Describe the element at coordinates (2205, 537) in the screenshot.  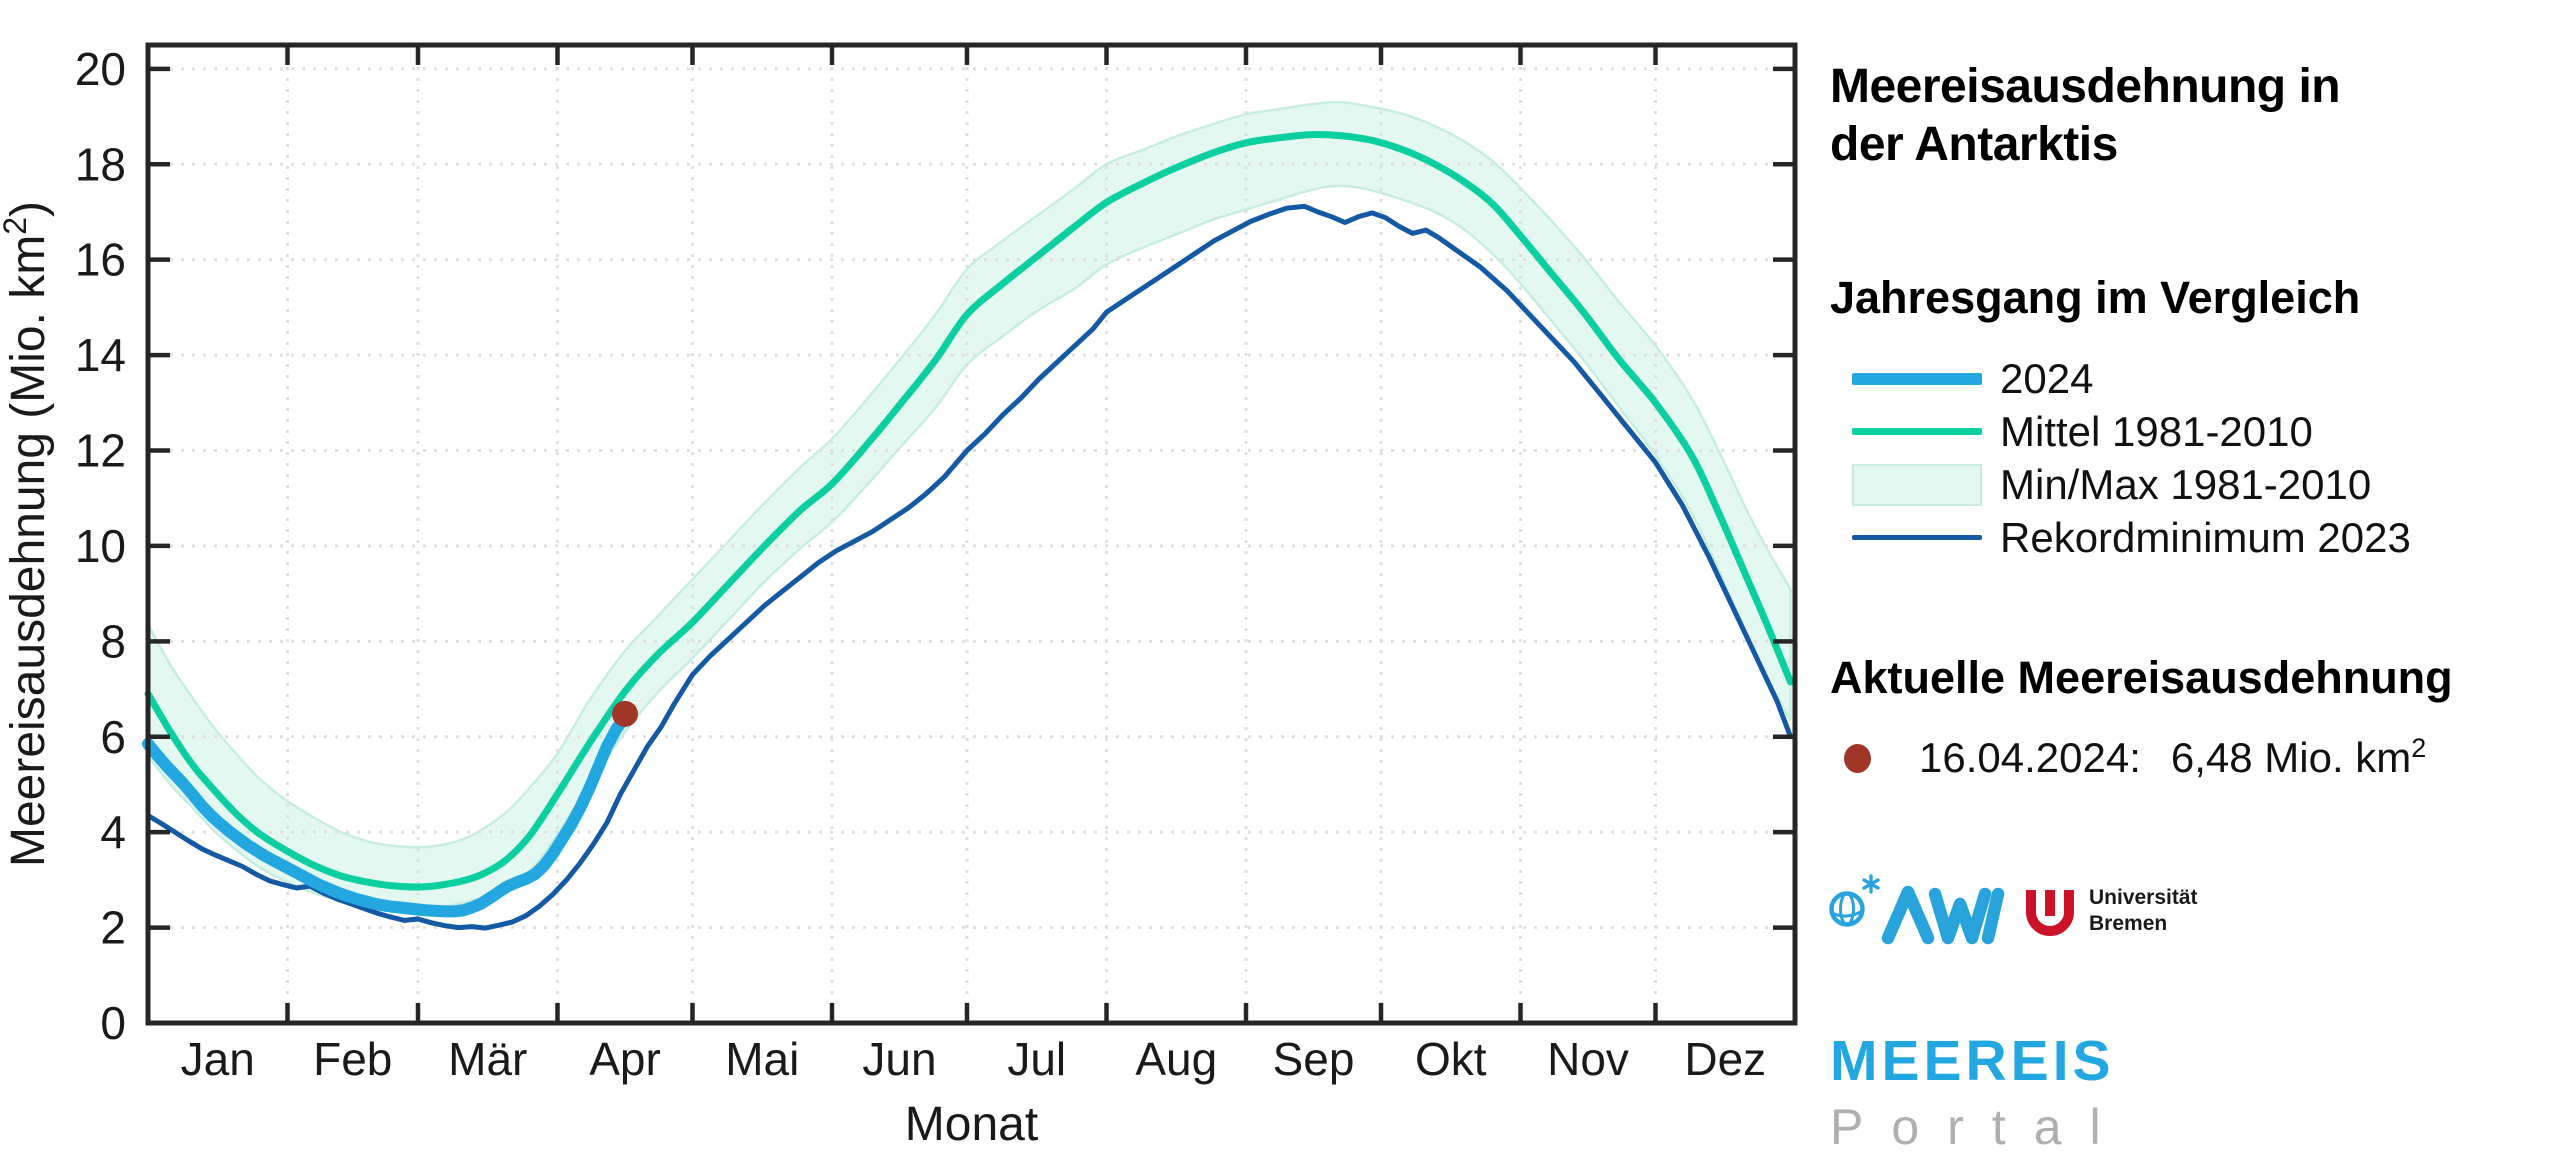
I see `legend-item-label: Rekordminimum 2023` at that location.